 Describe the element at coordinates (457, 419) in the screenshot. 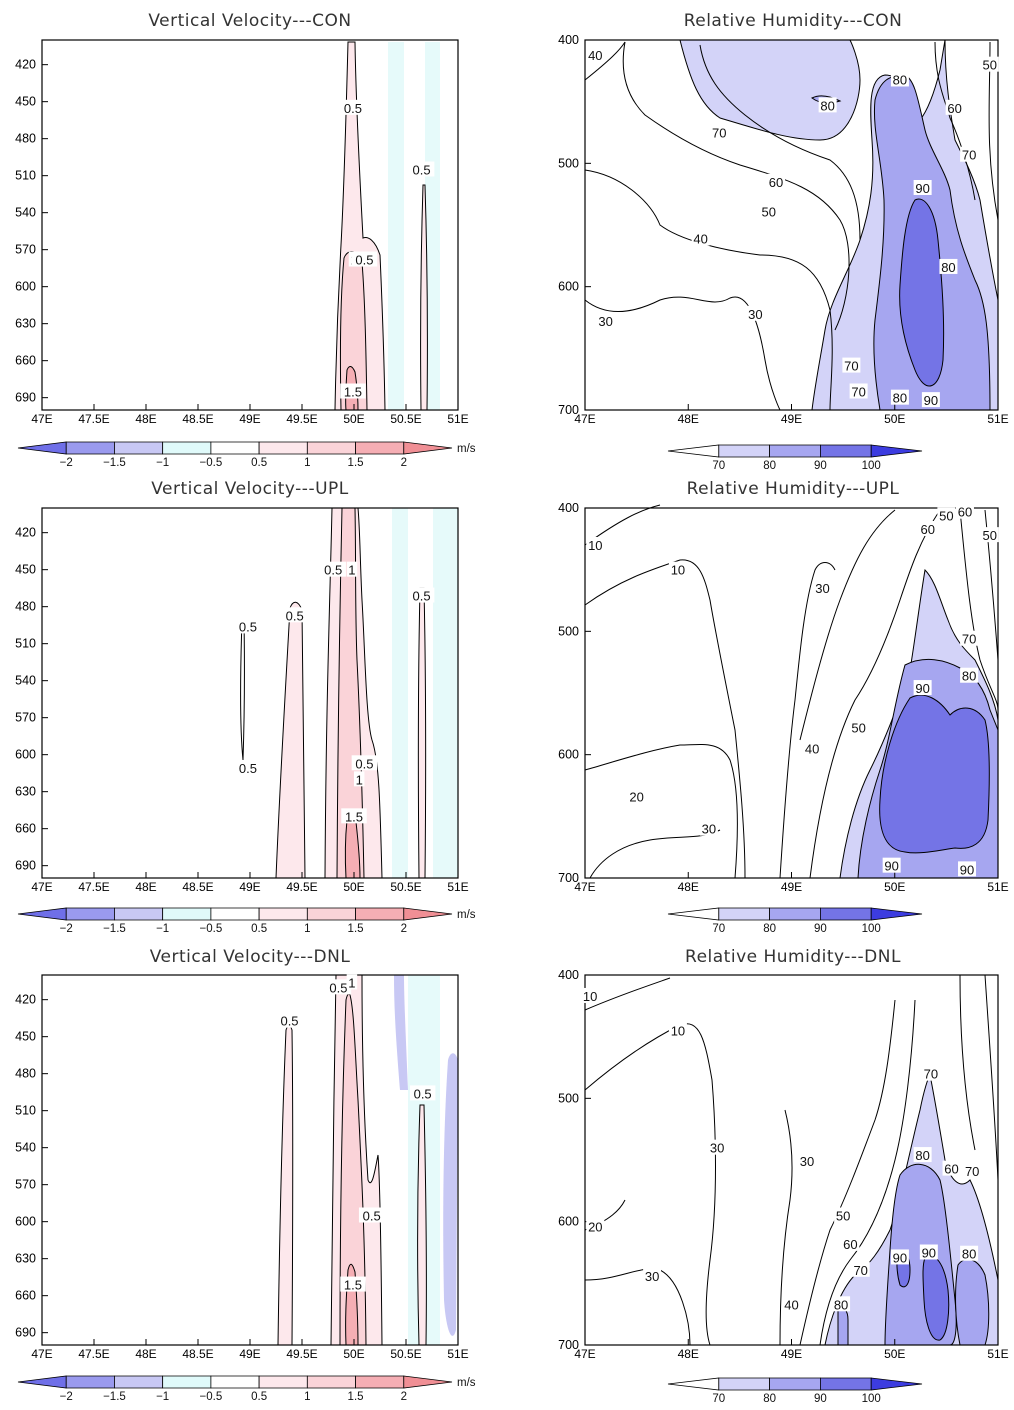

I see `x-tick-label: 51E` at that location.